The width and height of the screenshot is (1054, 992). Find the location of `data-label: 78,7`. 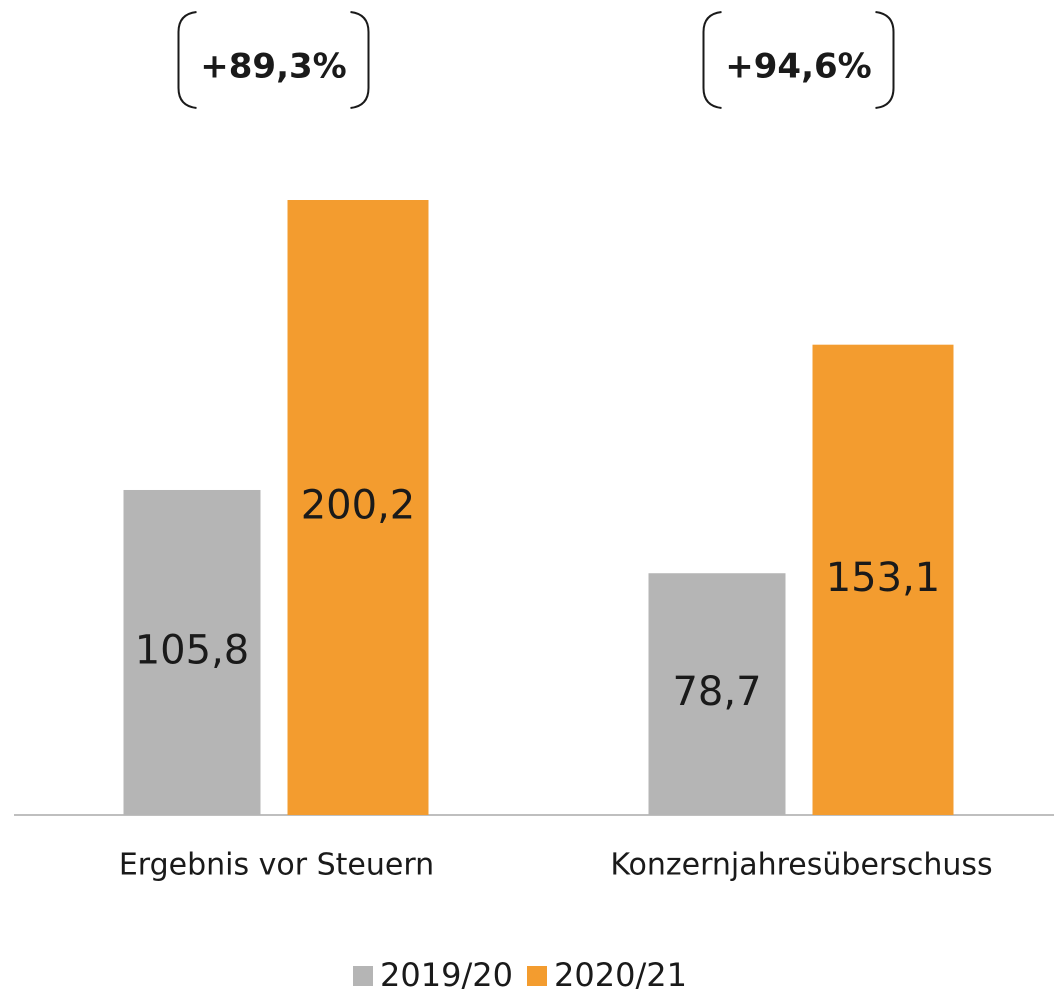

data-label: 78,7 is located at coordinates (716, 692).